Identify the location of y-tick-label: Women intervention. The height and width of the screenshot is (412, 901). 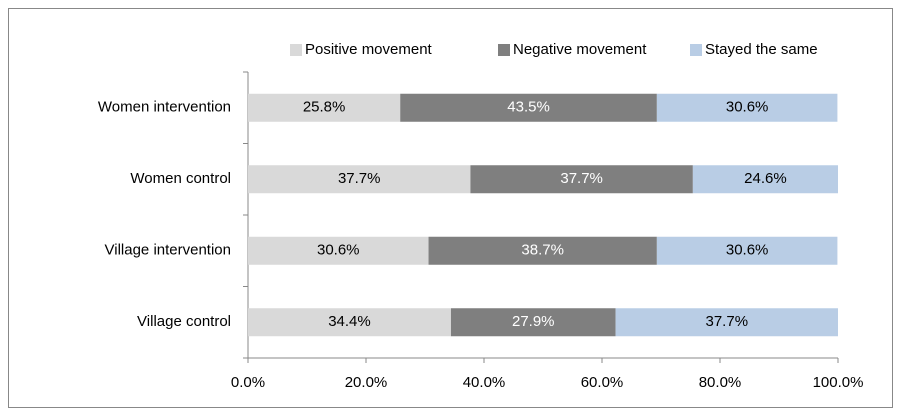
(164, 107).